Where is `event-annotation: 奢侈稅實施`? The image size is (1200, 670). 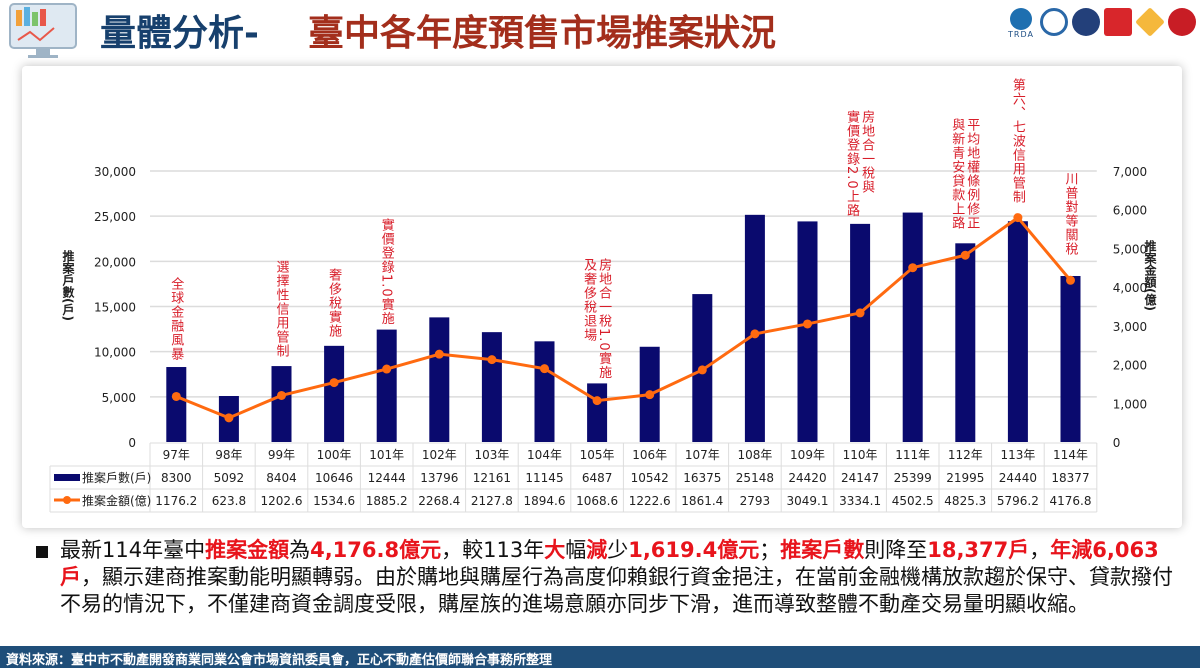
event-annotation: 奢侈稅實施 is located at coordinates (333, 303).